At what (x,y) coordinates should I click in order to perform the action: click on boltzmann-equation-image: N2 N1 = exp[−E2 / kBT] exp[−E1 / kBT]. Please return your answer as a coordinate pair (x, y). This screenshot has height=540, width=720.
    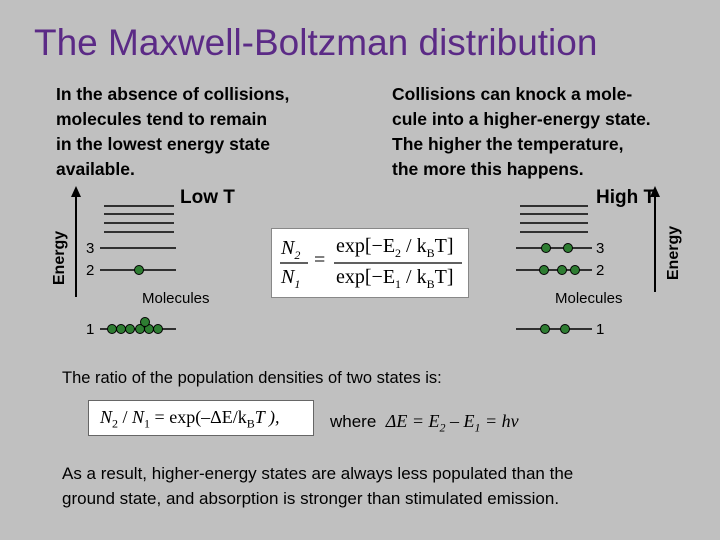
    Looking at the image, I should click on (370, 263).